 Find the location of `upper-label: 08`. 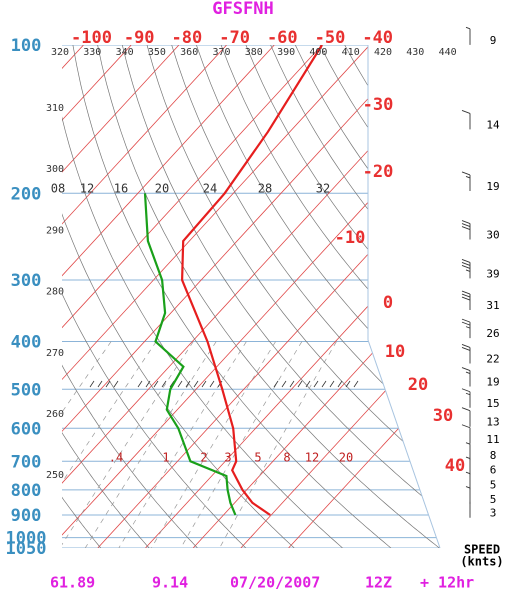

upper-label: 08 is located at coordinates (58, 189).